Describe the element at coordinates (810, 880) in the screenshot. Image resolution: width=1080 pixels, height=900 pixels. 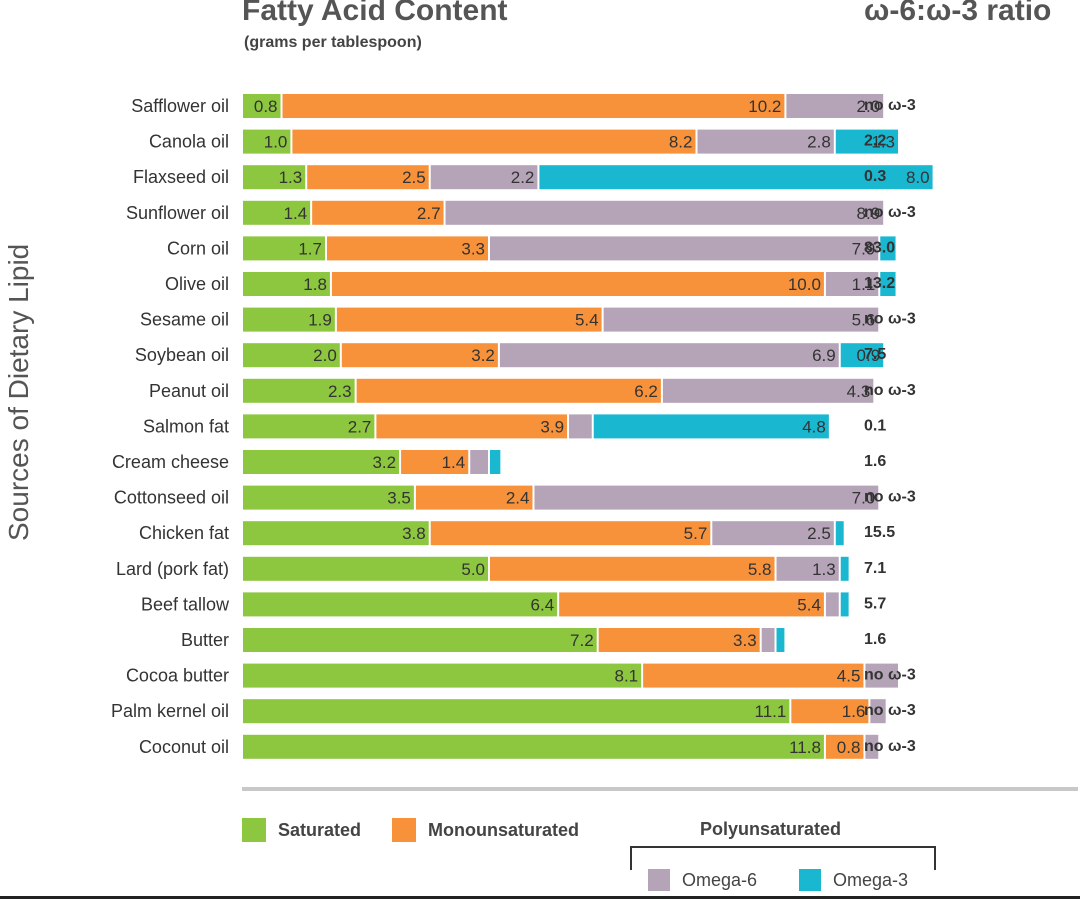
I see `legend-omega3-swatch` at that location.